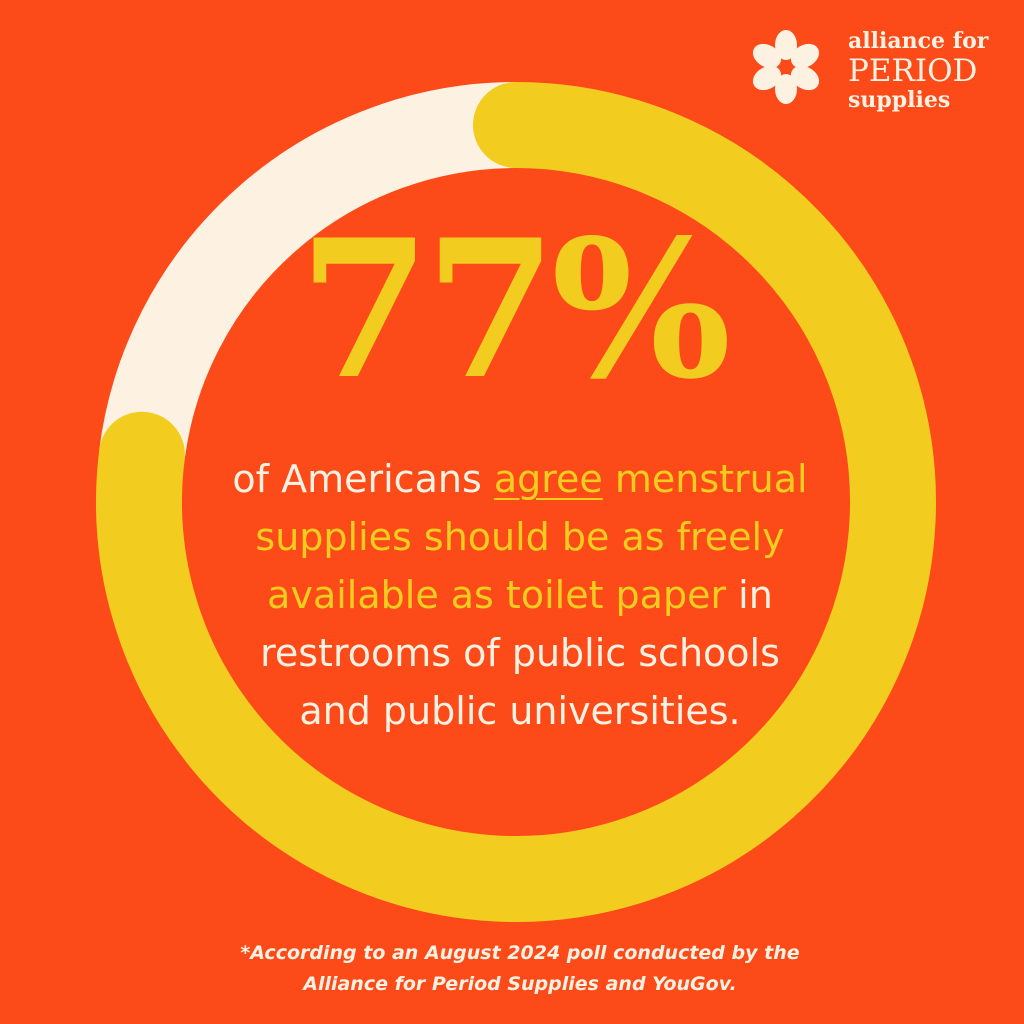 The height and width of the screenshot is (1024, 1024). I want to click on footnote-line: Alliance for Period Supplies and YouGov., so click(520, 984).